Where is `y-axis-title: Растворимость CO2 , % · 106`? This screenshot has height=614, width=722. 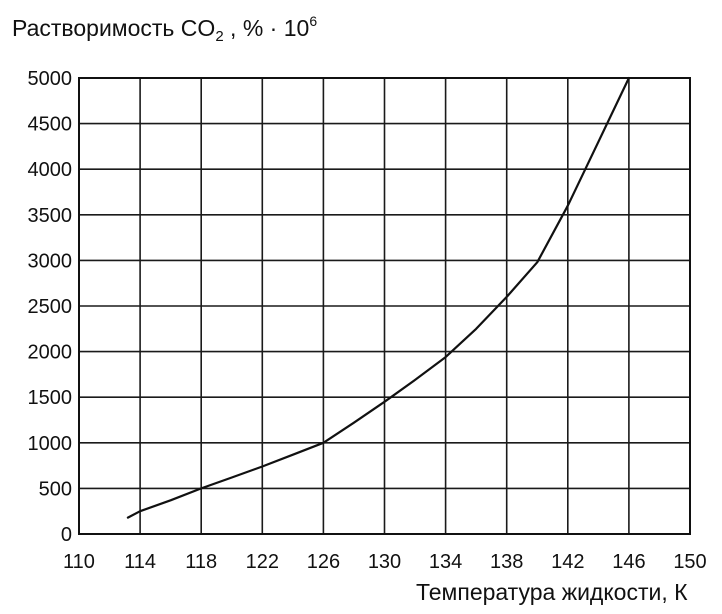 y-axis-title: Растворимость CO2 , % · 106 is located at coordinates (165, 29).